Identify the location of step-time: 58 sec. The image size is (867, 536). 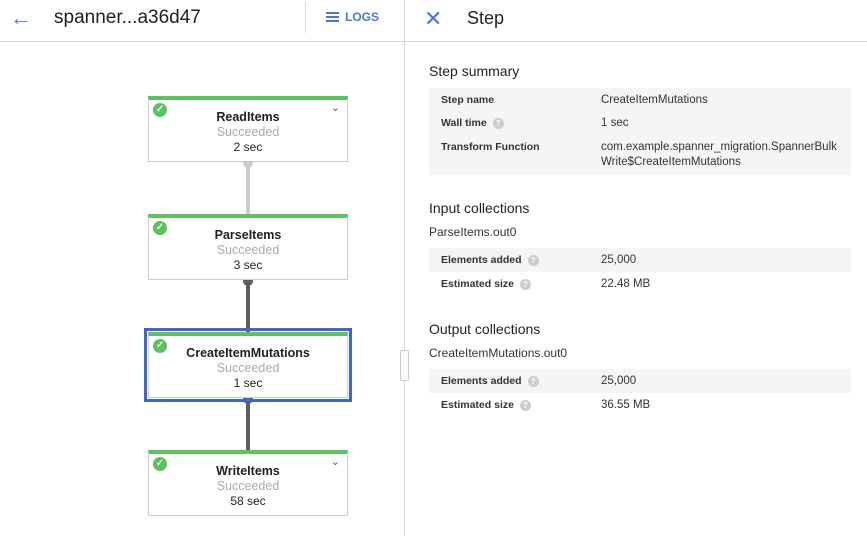
(248, 501).